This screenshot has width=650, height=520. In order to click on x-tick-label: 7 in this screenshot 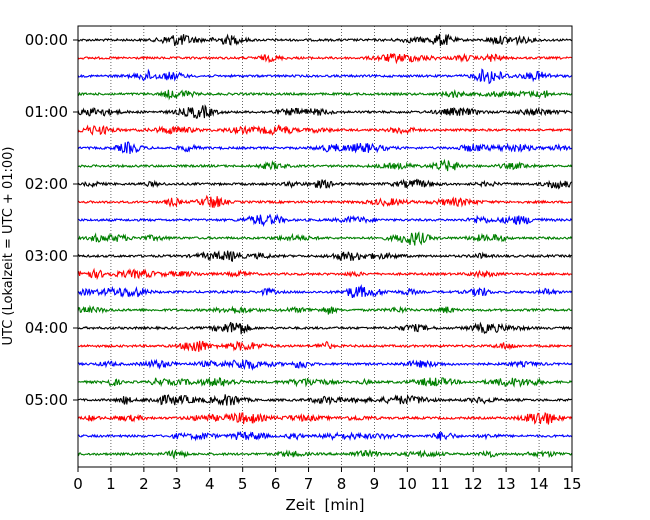, I will do `click(309, 484)`.